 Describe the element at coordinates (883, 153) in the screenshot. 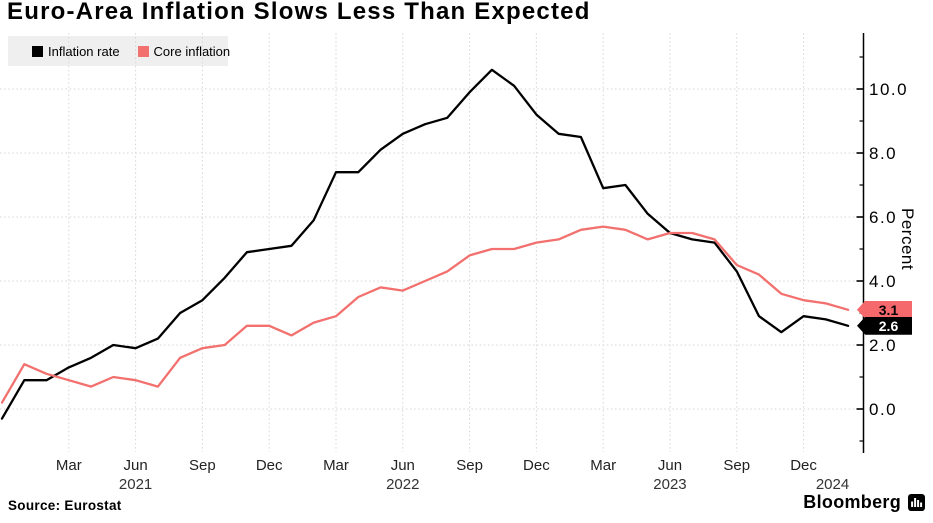

I see `y-tick-label: 8.0` at that location.